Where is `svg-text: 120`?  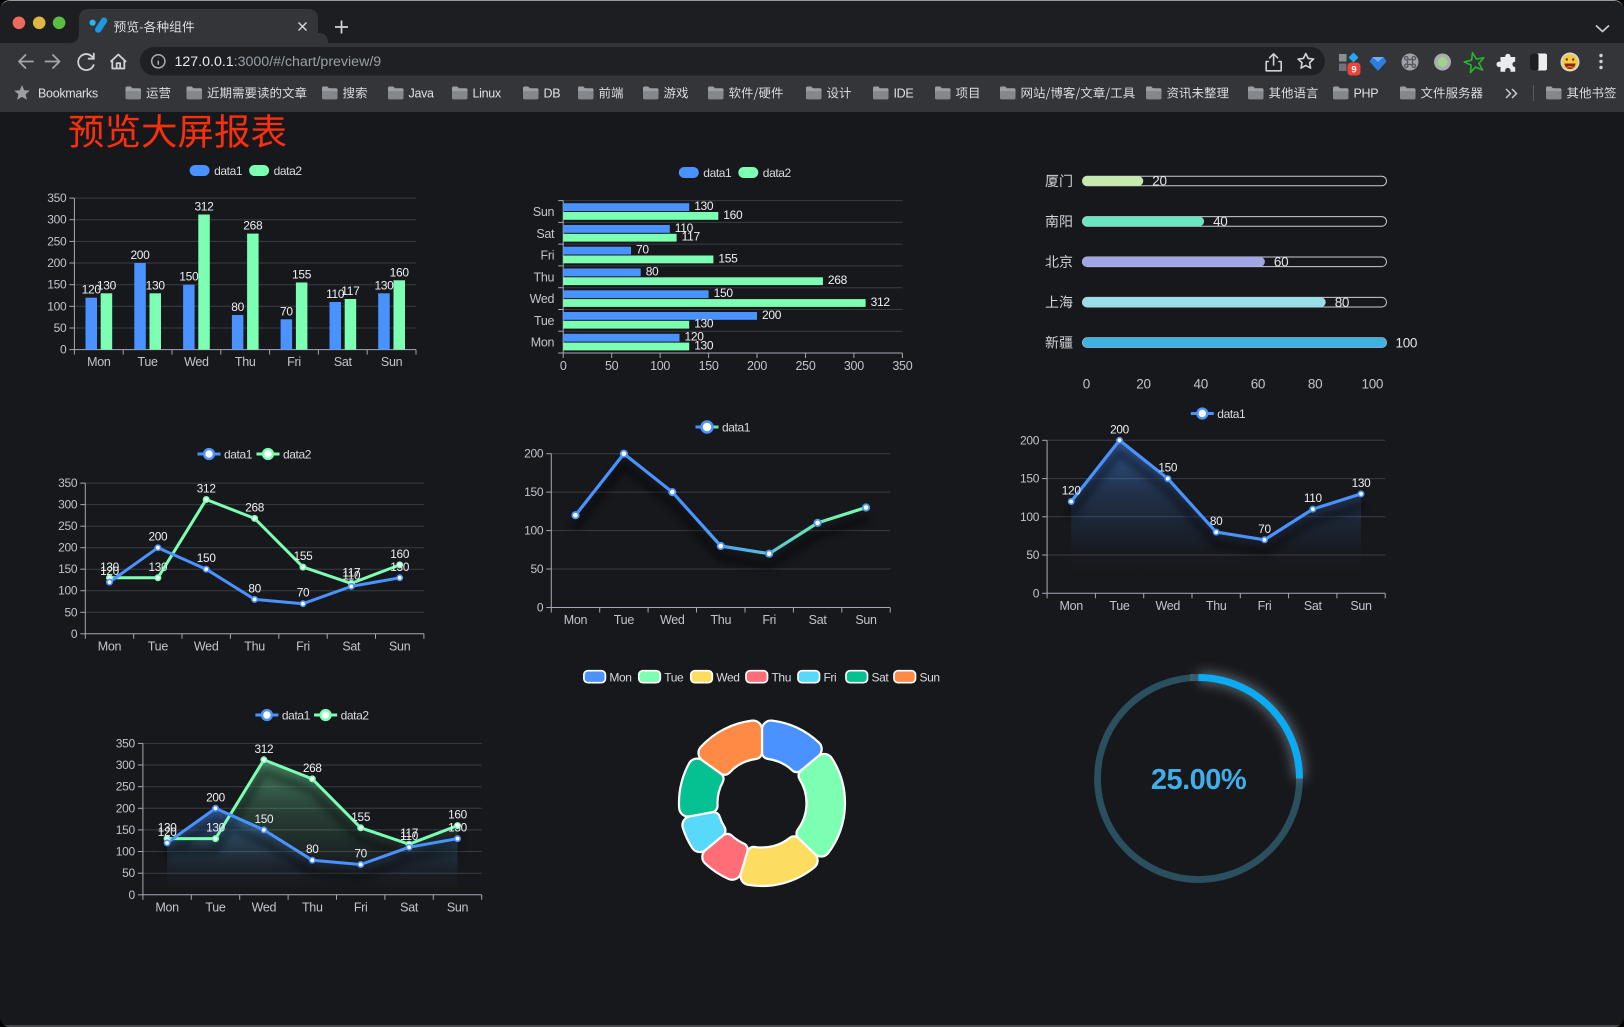 svg-text: 120 is located at coordinates (695, 337).